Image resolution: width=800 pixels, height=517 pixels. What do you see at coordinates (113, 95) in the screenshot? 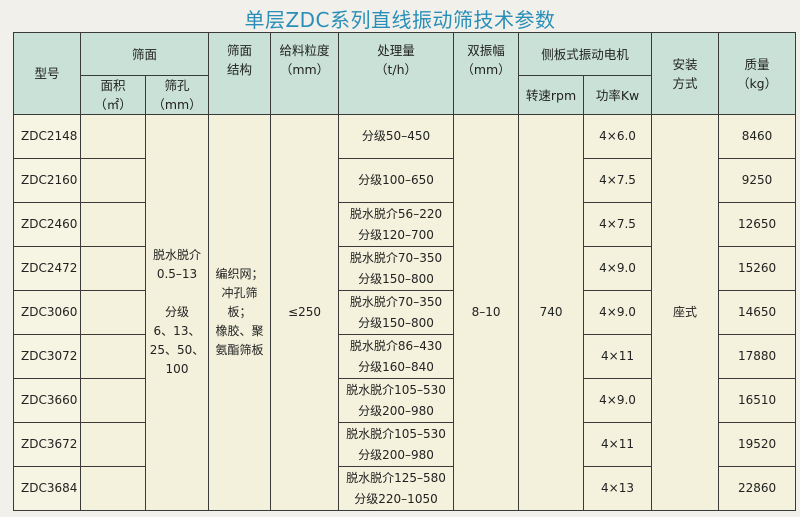
I see `header-area: 面积 （㎡）` at bounding box center [113, 95].